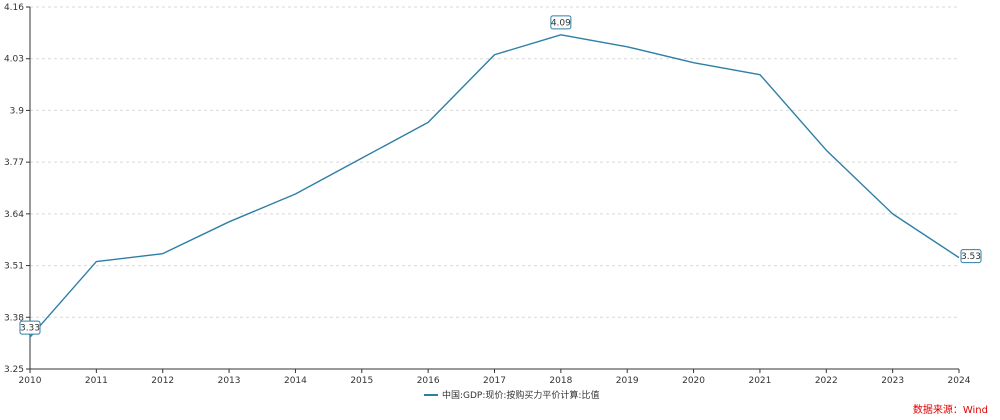 The image size is (1000, 420). Describe the element at coordinates (14, 267) in the screenshot. I see `y-tick-label: 3.51` at that location.